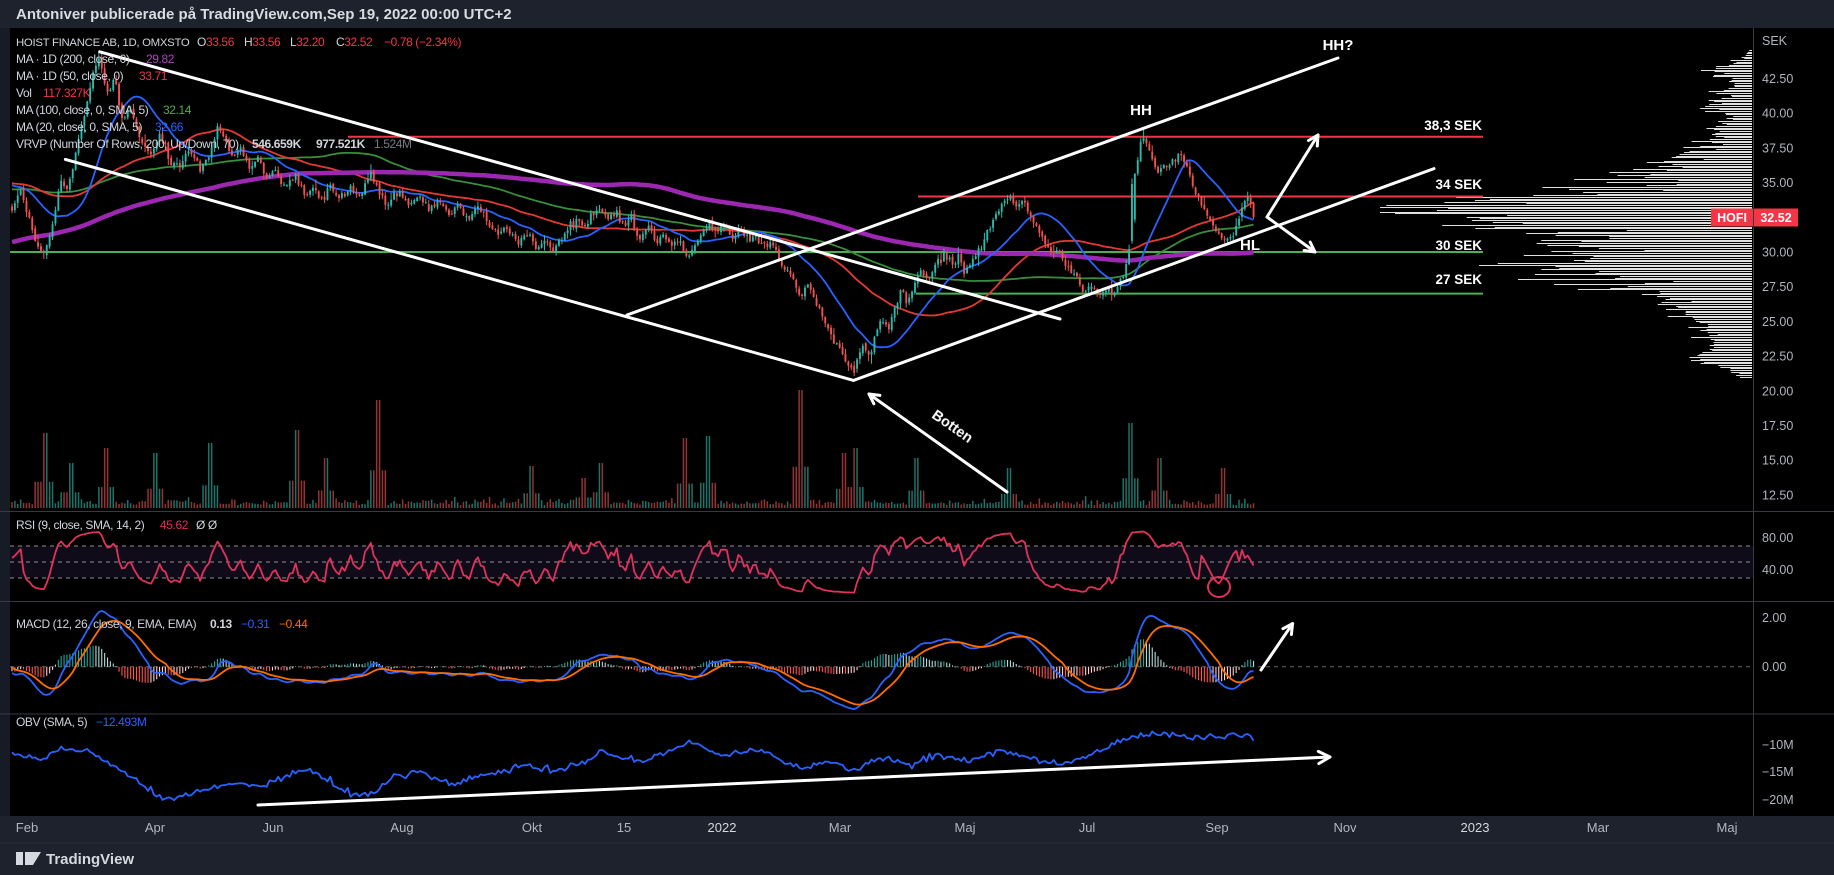 Image resolution: width=1834 pixels, height=875 pixels. I want to click on svg-text: HL, so click(1250, 245).